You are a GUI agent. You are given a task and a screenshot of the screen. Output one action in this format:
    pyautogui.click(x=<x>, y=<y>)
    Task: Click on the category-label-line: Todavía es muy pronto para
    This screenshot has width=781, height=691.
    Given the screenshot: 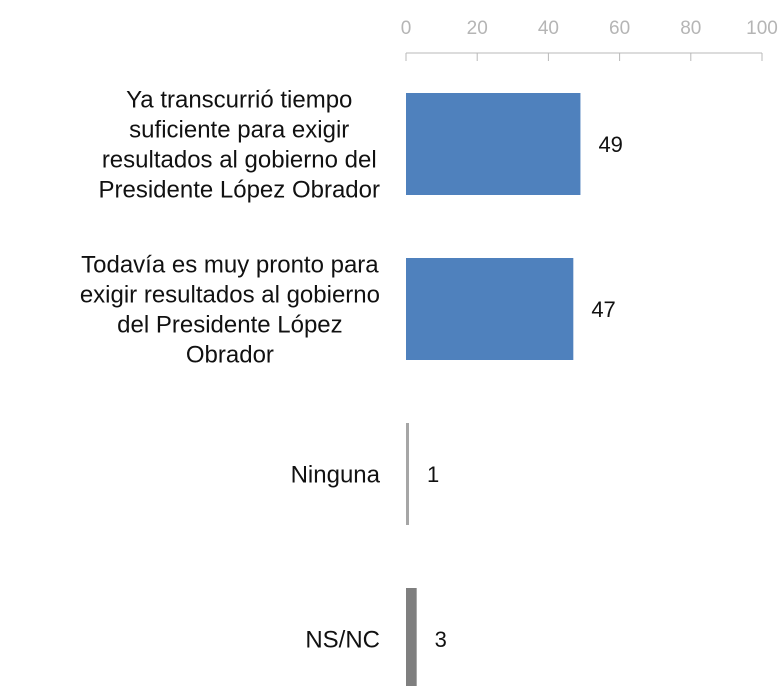 What is the action you would take?
    pyautogui.click(x=230, y=264)
    